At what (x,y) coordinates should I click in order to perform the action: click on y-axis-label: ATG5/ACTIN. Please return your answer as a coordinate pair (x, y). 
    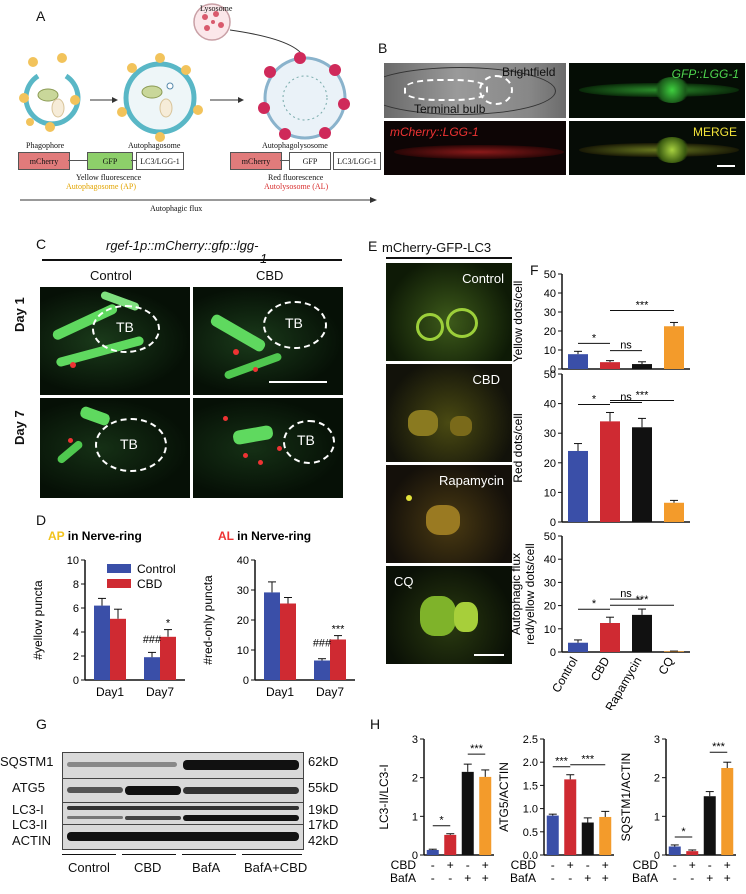
    Looking at the image, I should click on (504, 797).